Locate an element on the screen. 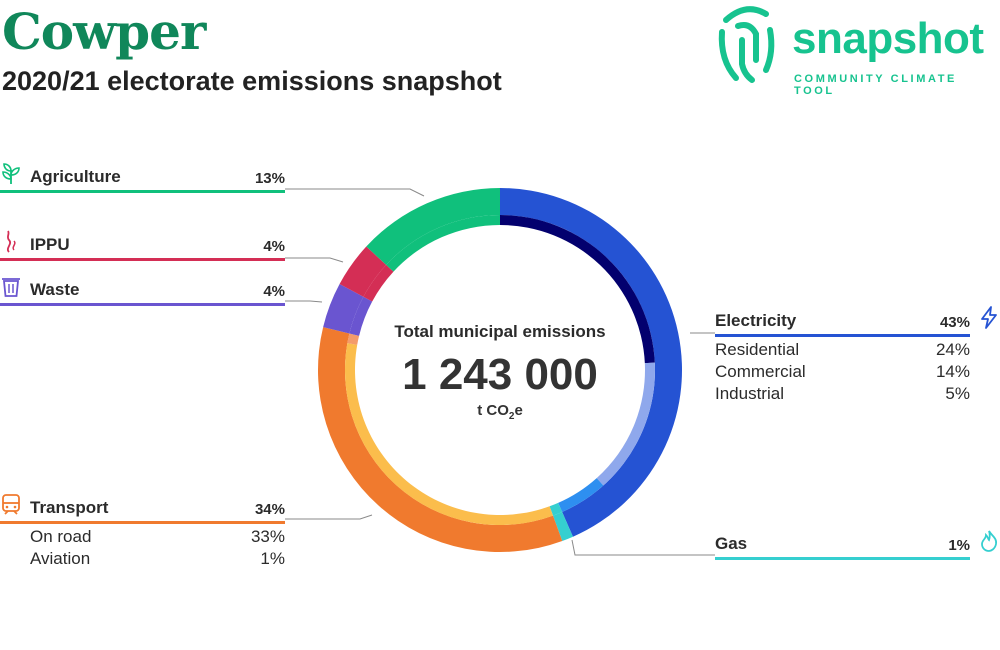  sub-slice-residential is located at coordinates (577, 289).